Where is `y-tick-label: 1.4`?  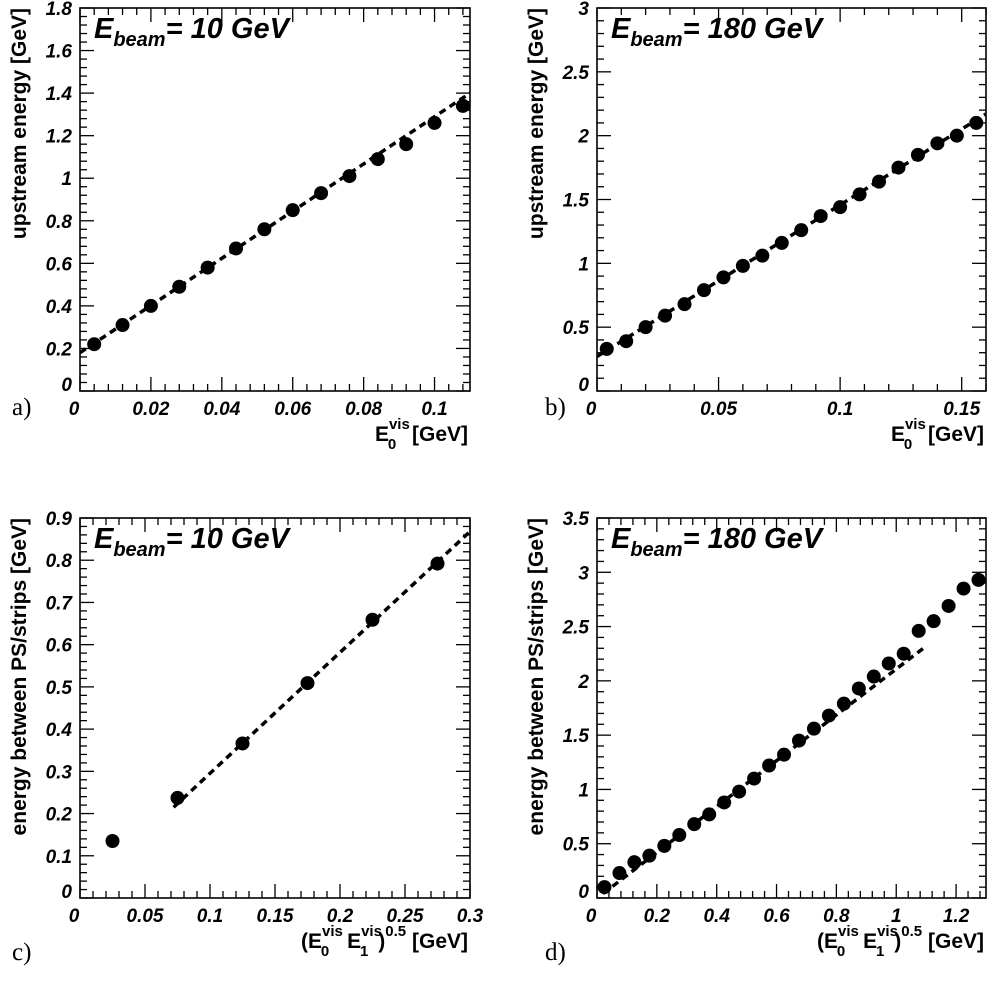 y-tick-label: 1.4 is located at coordinates (59, 94).